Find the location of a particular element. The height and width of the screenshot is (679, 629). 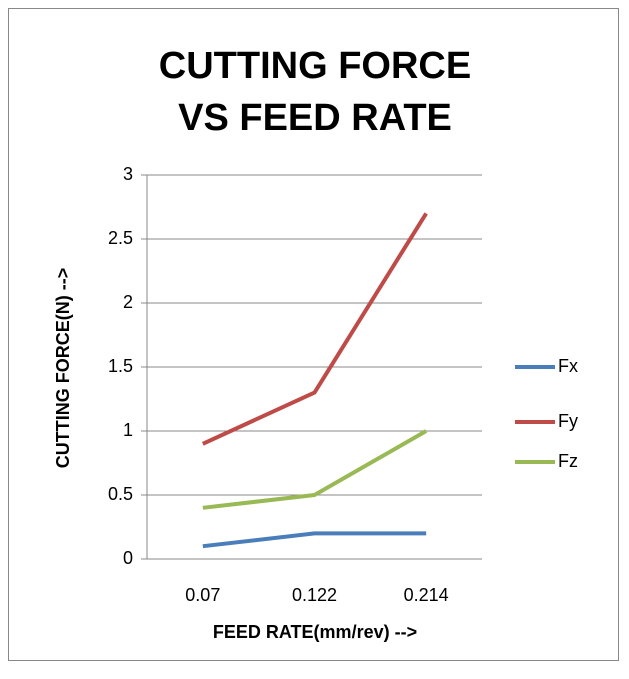

y-tick-label: 0 is located at coordinates (128, 558).